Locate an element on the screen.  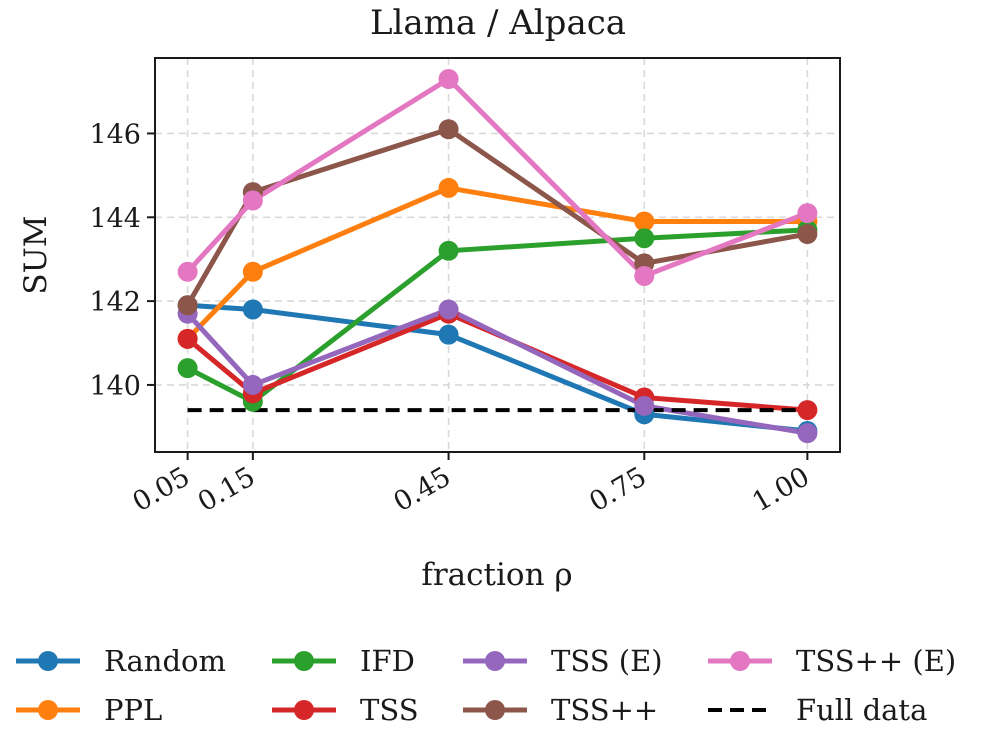
series-line-ppl is located at coordinates (496, 263).